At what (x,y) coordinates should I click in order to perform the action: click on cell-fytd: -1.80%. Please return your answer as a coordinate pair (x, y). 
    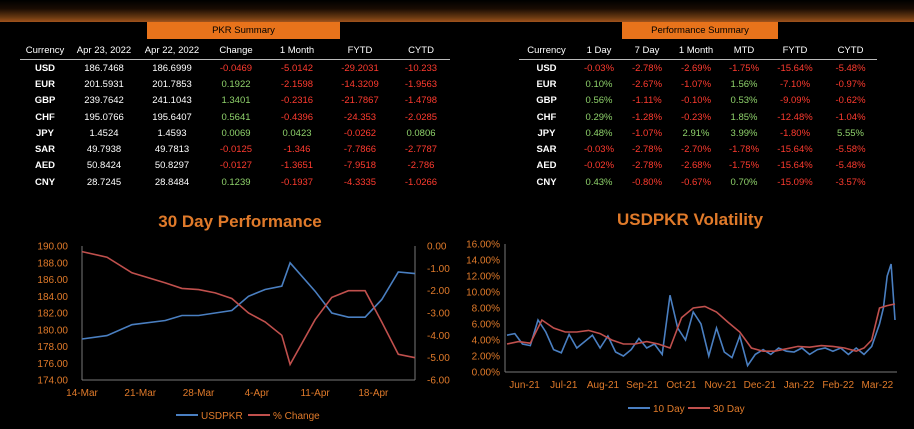
    Looking at the image, I should click on (795, 133).